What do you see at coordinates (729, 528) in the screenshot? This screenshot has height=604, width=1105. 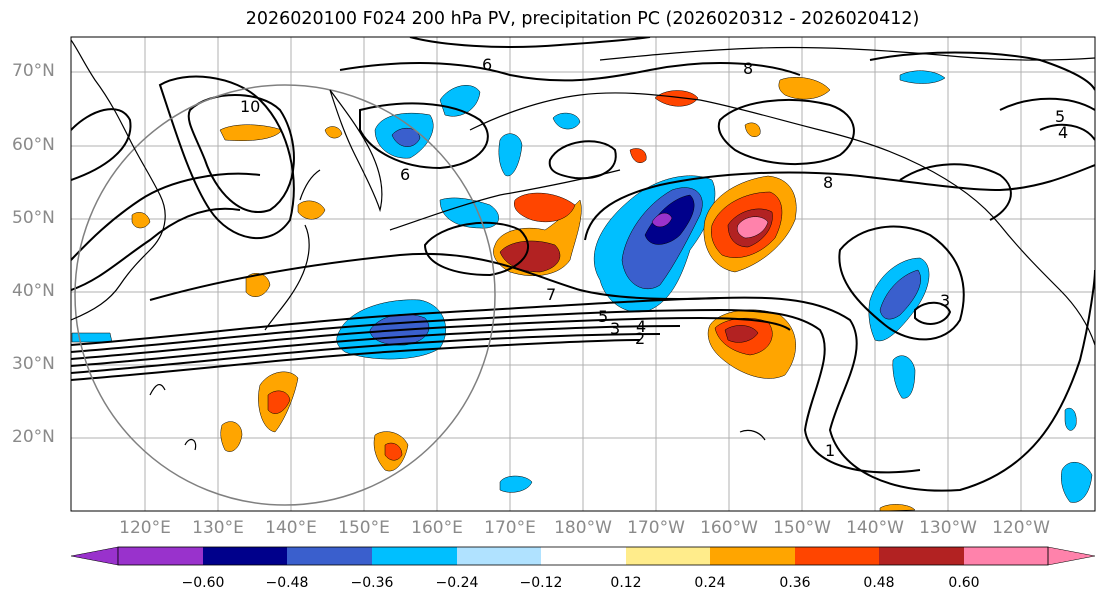 I see `lon-label: 160°W` at bounding box center [729, 528].